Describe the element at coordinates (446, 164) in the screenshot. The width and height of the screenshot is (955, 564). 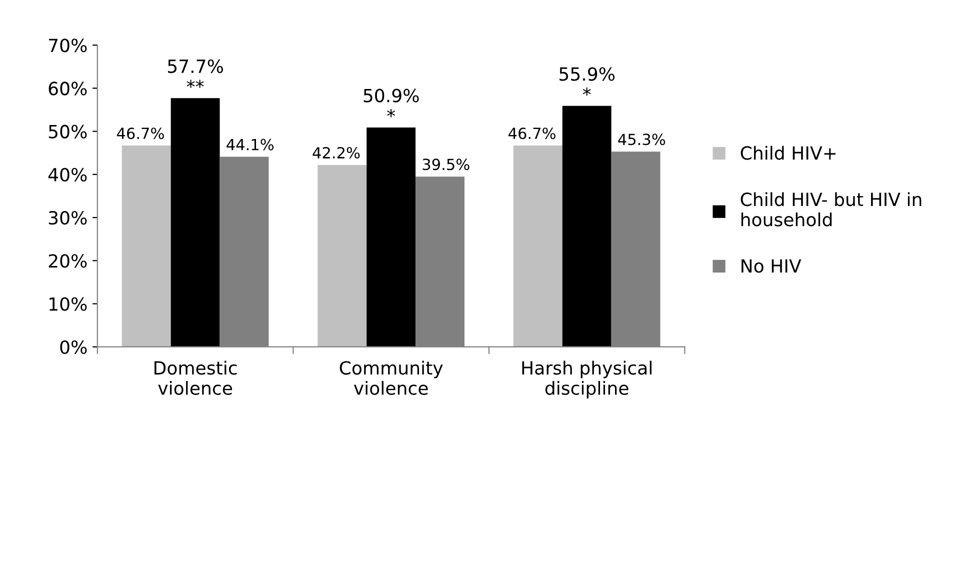
I see `data-label: 39.5%` at that location.